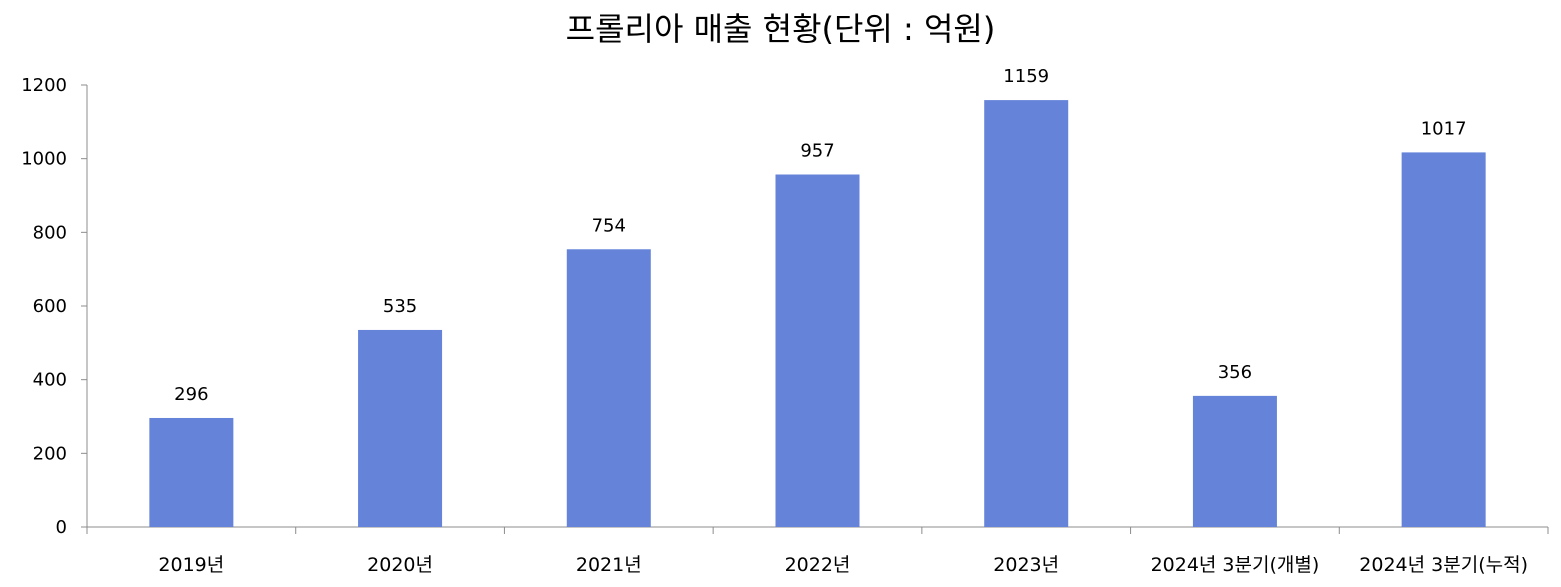  What do you see at coordinates (44, 159) in the screenshot?
I see `y-tick-label: 1000` at bounding box center [44, 159].